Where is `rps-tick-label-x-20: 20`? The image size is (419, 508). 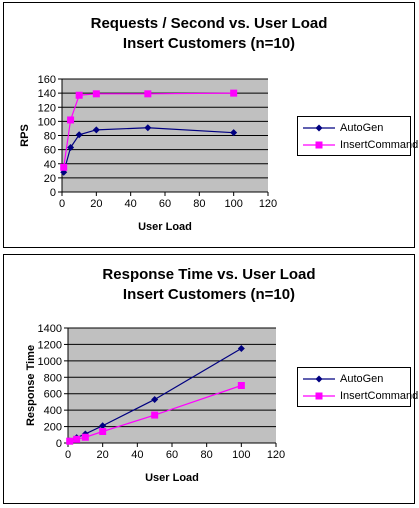
rps-tick-label-x-20: 20 is located at coordinates (96, 204).